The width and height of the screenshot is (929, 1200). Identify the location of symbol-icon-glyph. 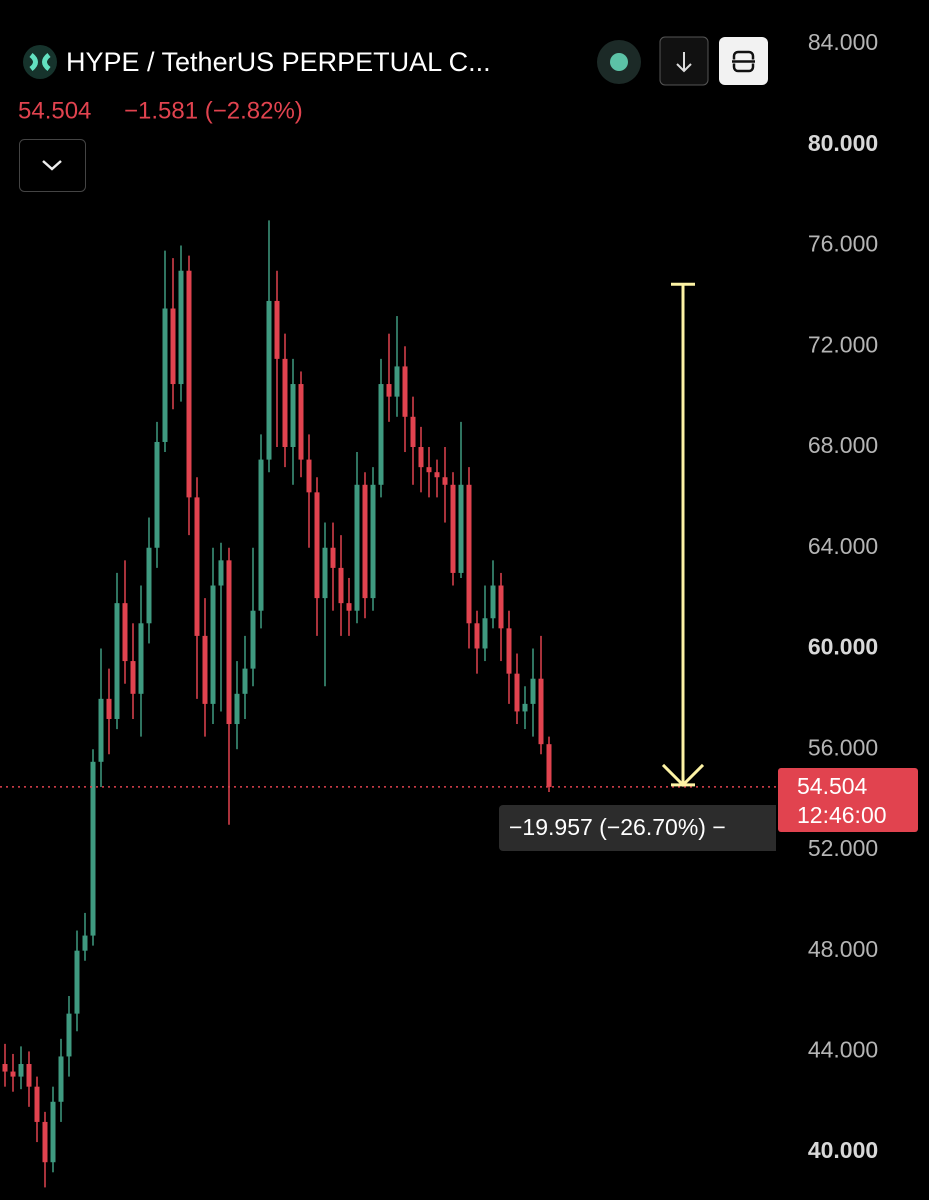
(40, 62).